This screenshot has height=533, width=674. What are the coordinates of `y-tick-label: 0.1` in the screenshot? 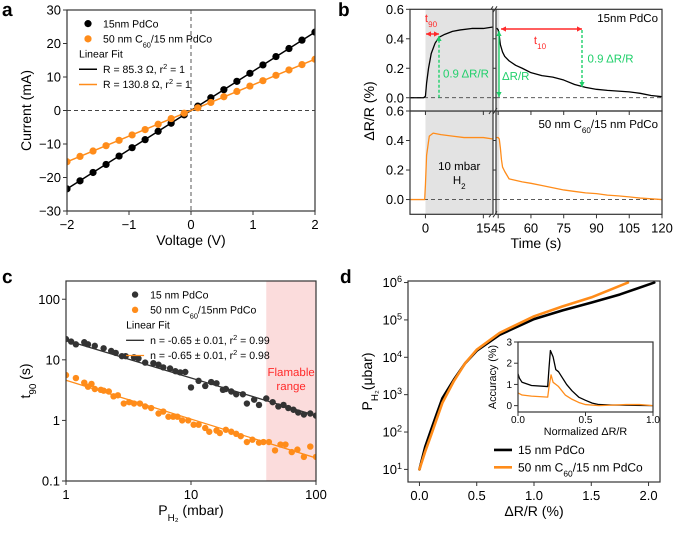 It's located at (51, 481).